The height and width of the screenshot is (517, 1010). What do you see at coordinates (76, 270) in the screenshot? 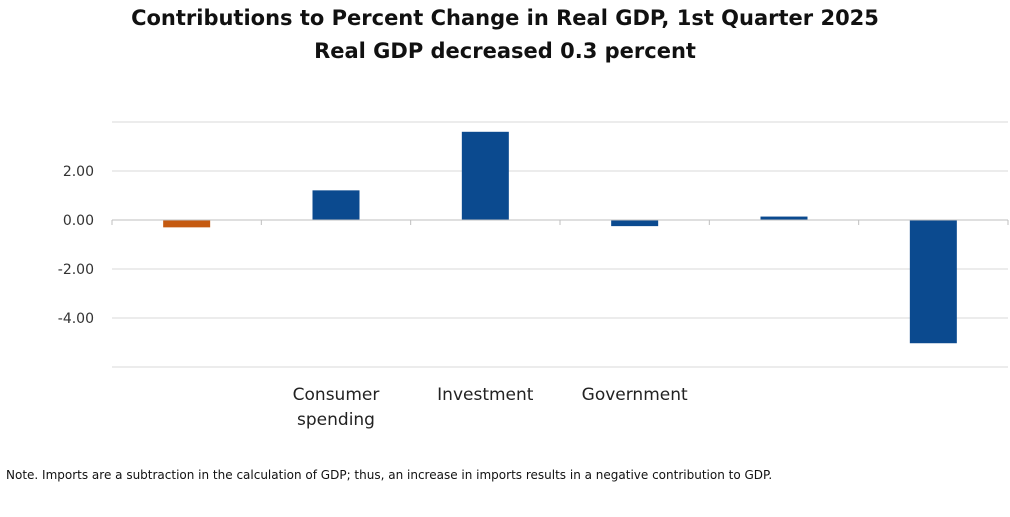
I see `y-tick-label: -2.00` at bounding box center [76, 270].